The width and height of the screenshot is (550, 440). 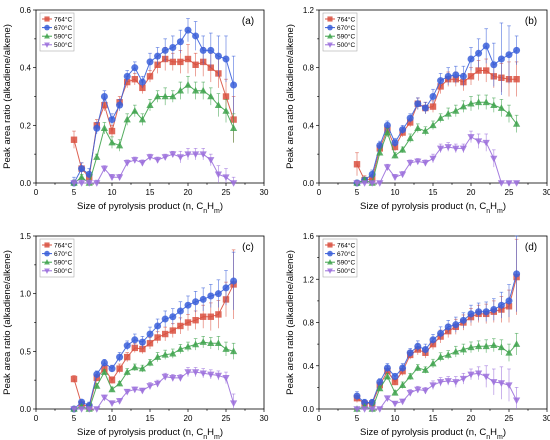 I want to click on x-tick-label: 0, so click(x=36, y=192).